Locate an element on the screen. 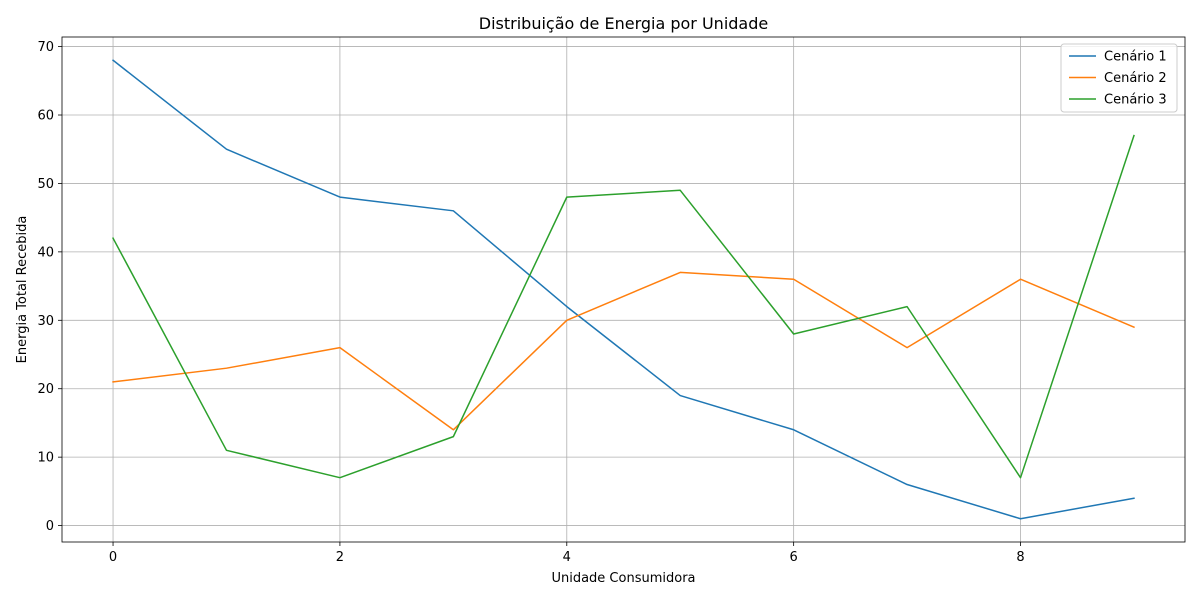 The width and height of the screenshot is (1200, 604). x-tick-label: 8 is located at coordinates (1020, 557).